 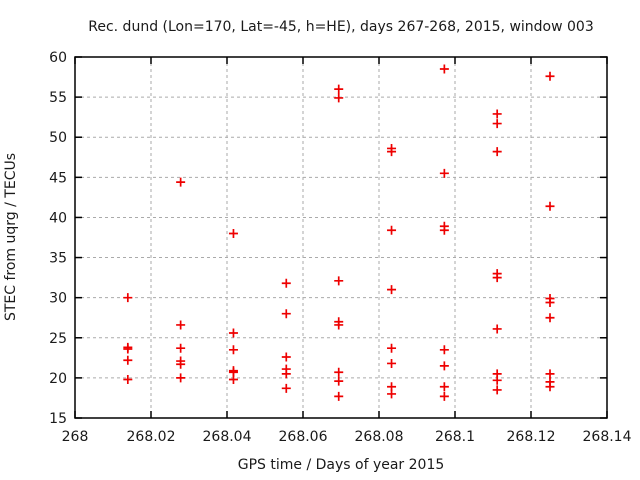 What do you see at coordinates (58, 299) in the screenshot?
I see `y-tick-label: 30` at bounding box center [58, 299].